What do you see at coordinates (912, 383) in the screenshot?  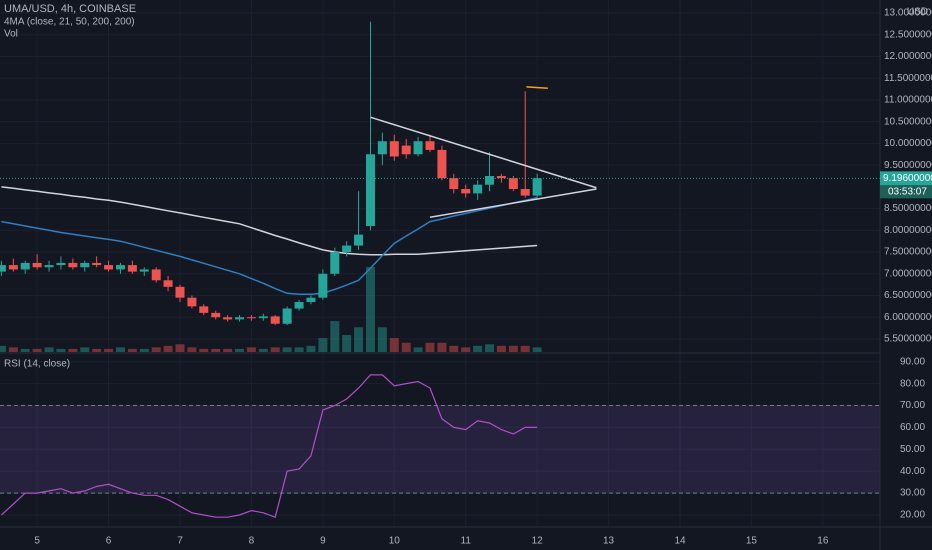 I see `rsi-tick-label: 80.00` at bounding box center [912, 383].